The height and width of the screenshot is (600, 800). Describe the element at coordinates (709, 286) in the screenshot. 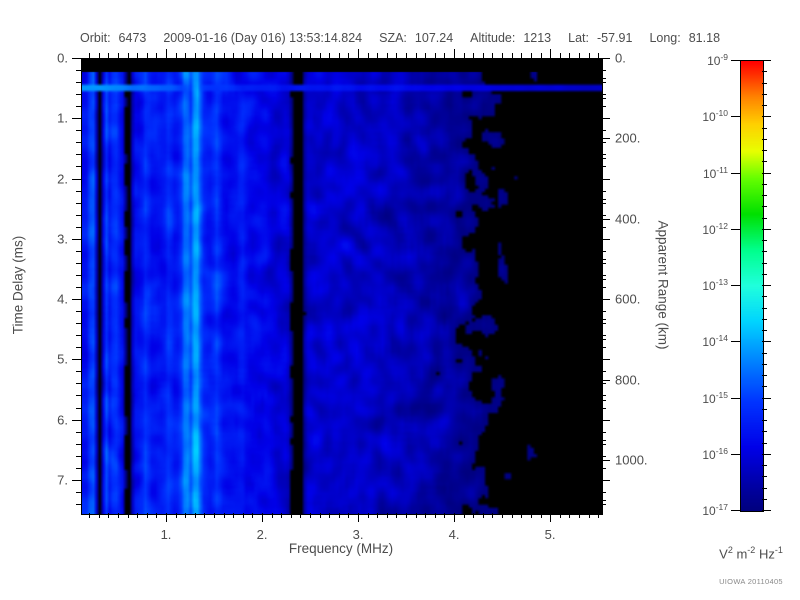

I see `colorbar-mantissa: 10` at that location.